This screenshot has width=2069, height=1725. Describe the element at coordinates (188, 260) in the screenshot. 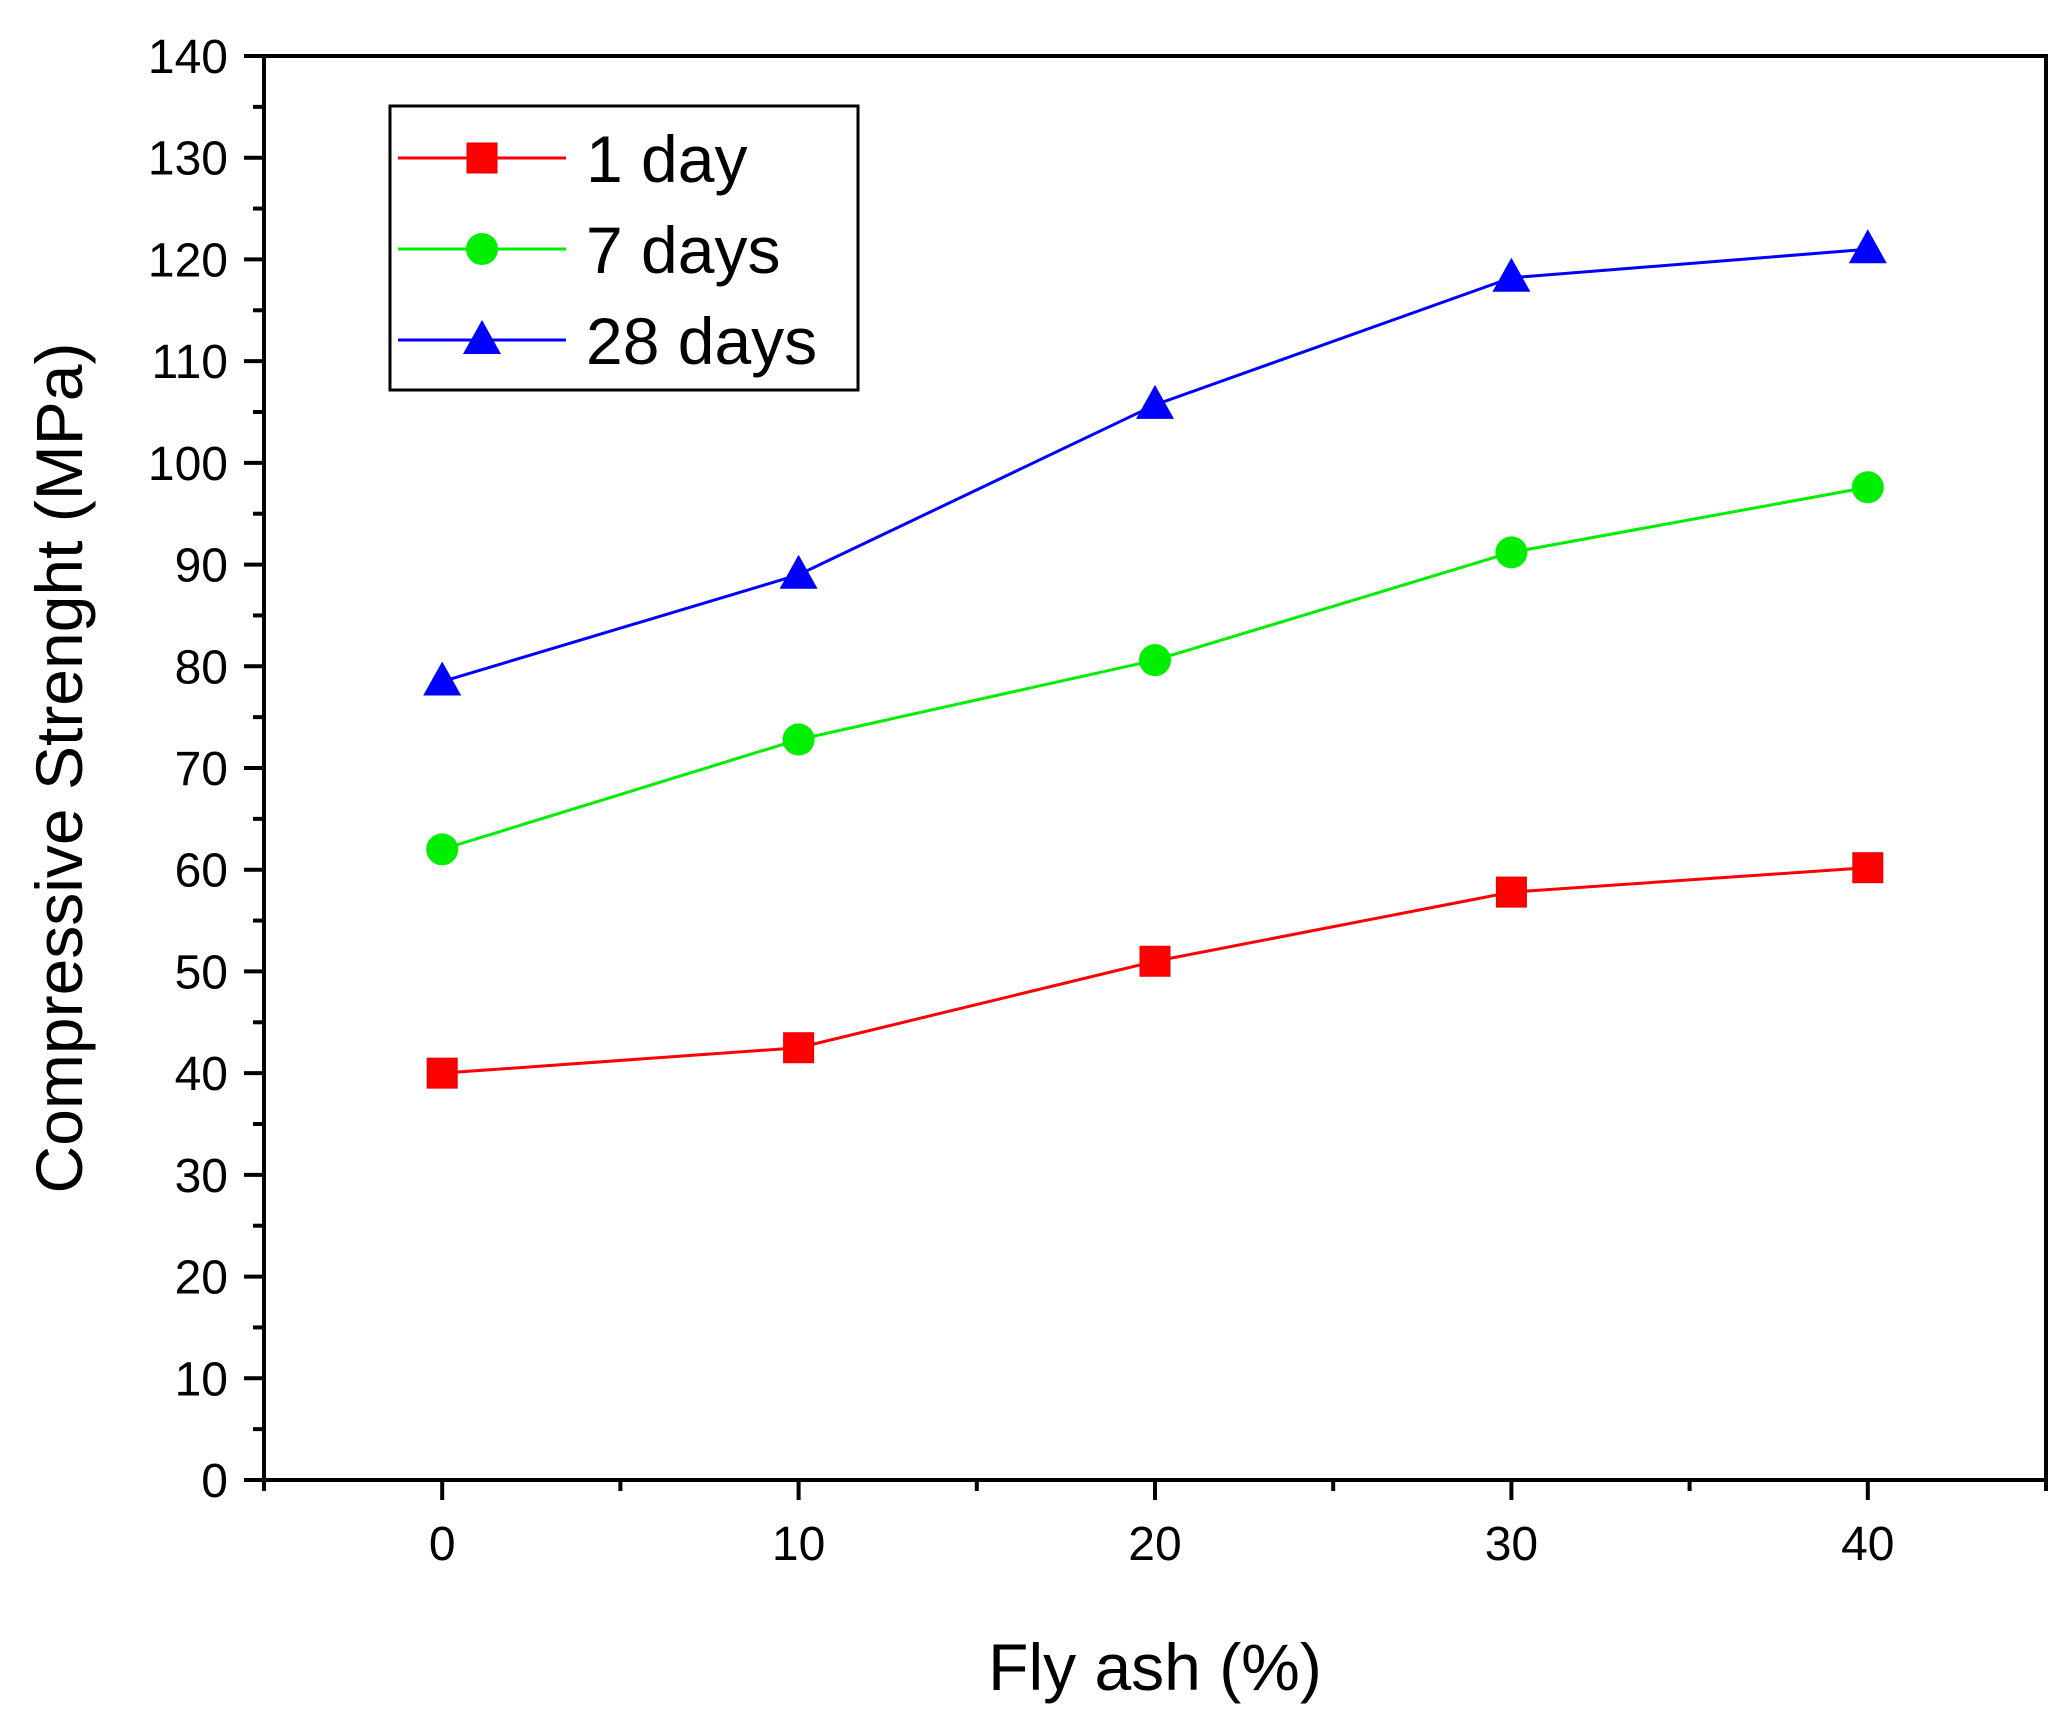

I see `y-tick-label: 120` at that location.